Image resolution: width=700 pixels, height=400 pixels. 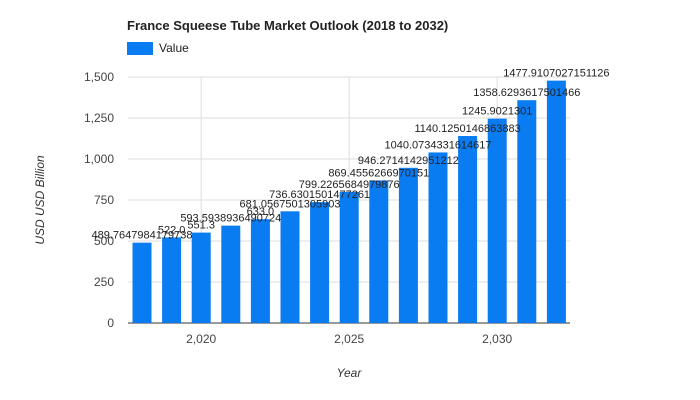 I want to click on x-tick-label: 2,030, so click(x=497, y=339).